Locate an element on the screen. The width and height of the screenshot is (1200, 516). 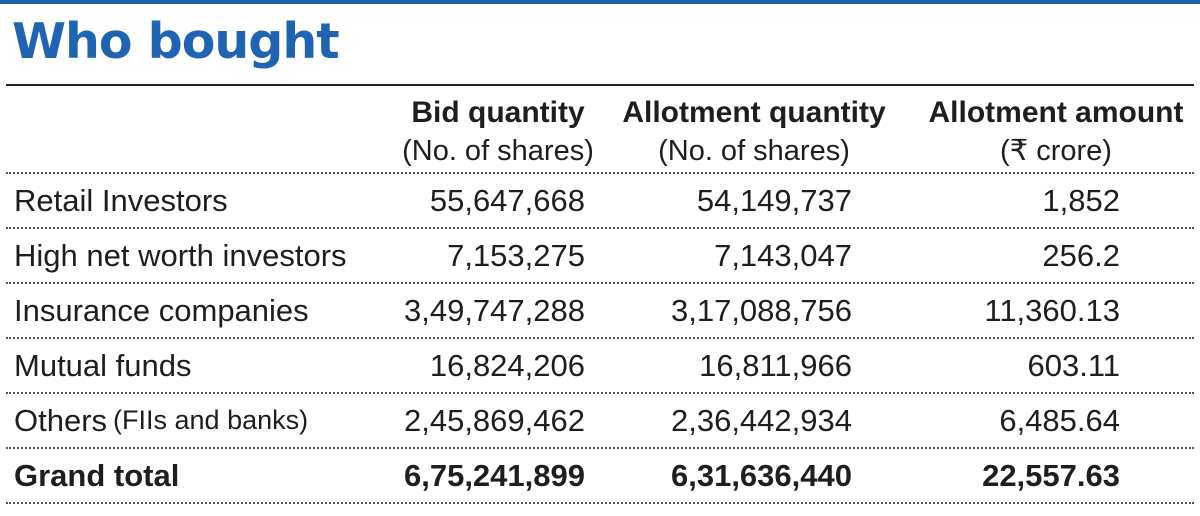
column-header-bid-quantity: Bid quantity (No. of shares) is located at coordinates (498, 132).